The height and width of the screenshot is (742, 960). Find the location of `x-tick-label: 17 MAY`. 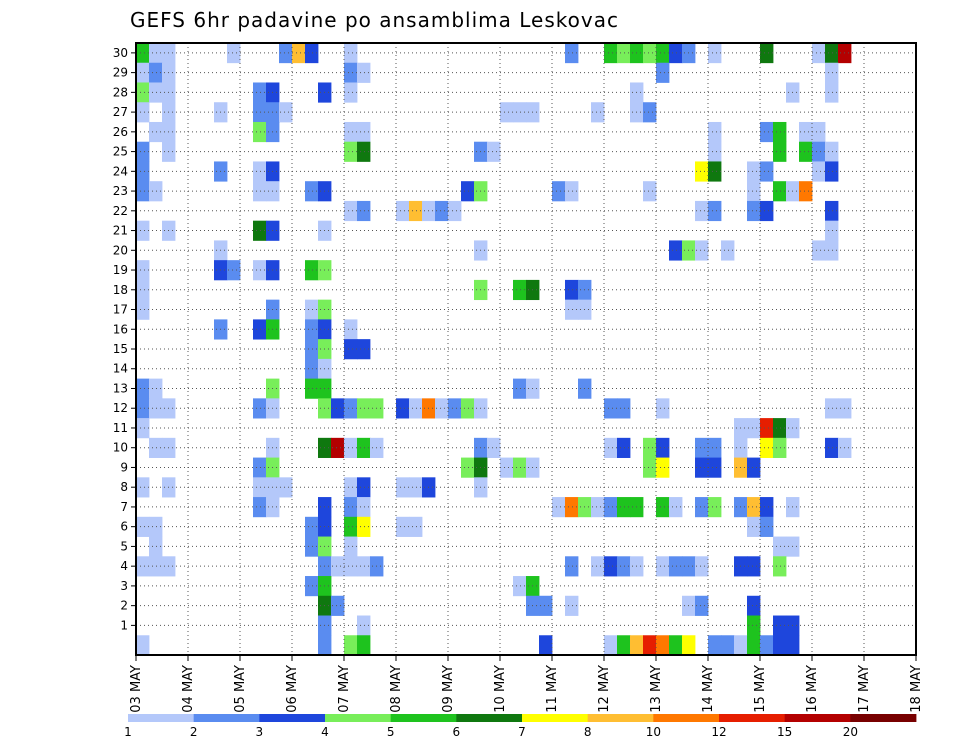

x-tick-label: 17 MAY is located at coordinates (864, 689).